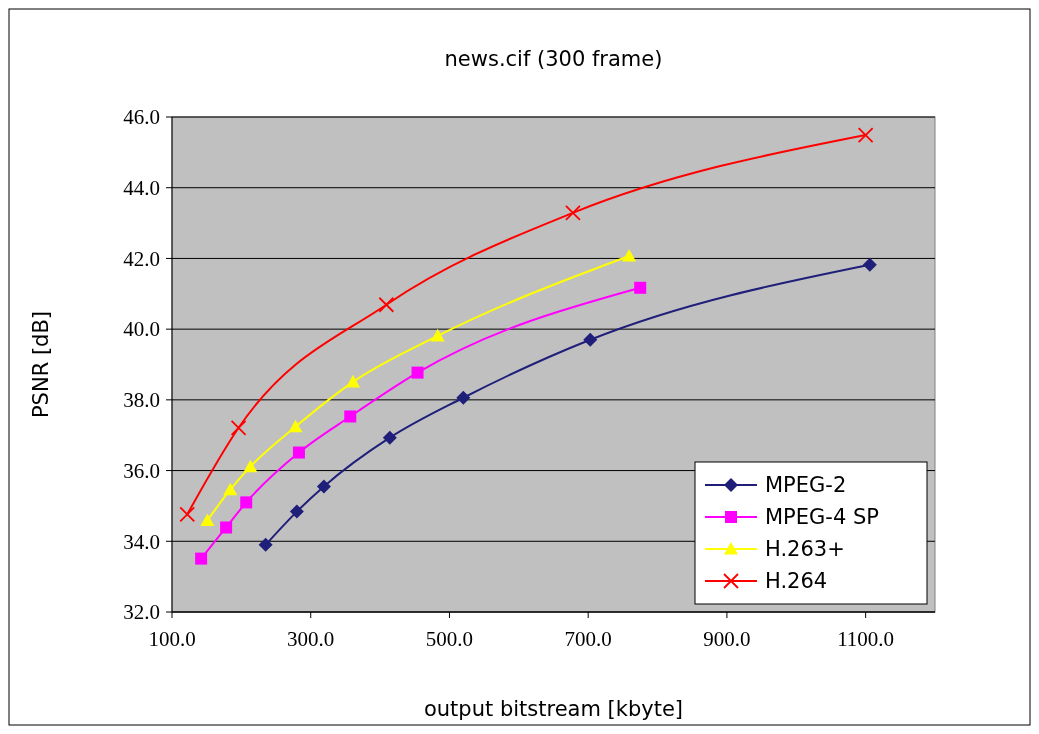 Image resolution: width=1039 pixels, height=734 pixels. I want to click on y-tick-label: 36.0, so click(141, 470).